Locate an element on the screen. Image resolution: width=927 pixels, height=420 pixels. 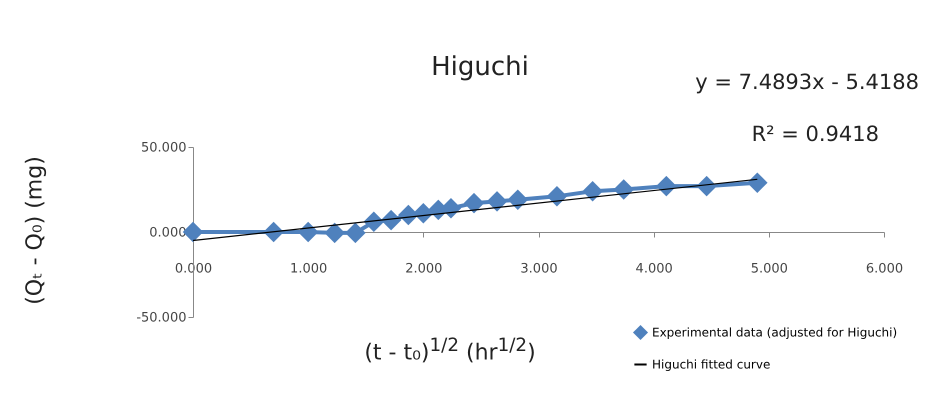
x-tick-label: 3.000 is located at coordinates (539, 269).